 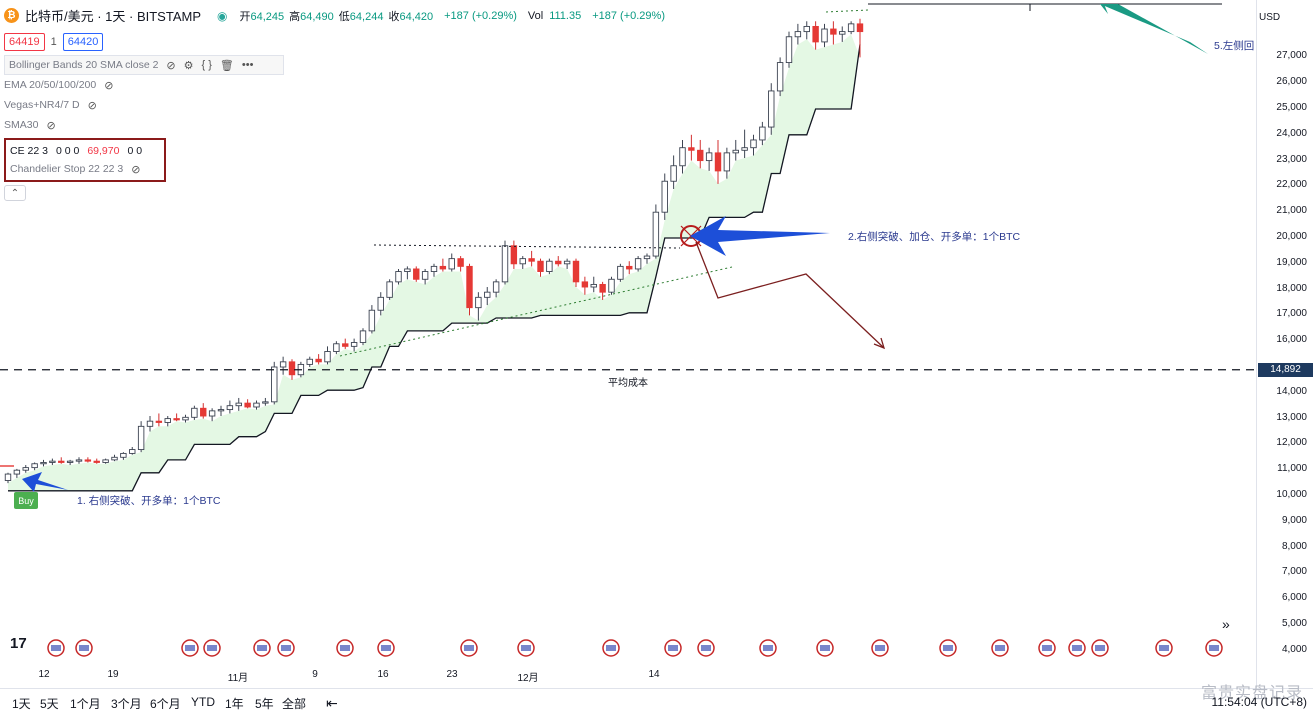 I want to click on price-tick-label: 12,000, so click(x=1291, y=443).